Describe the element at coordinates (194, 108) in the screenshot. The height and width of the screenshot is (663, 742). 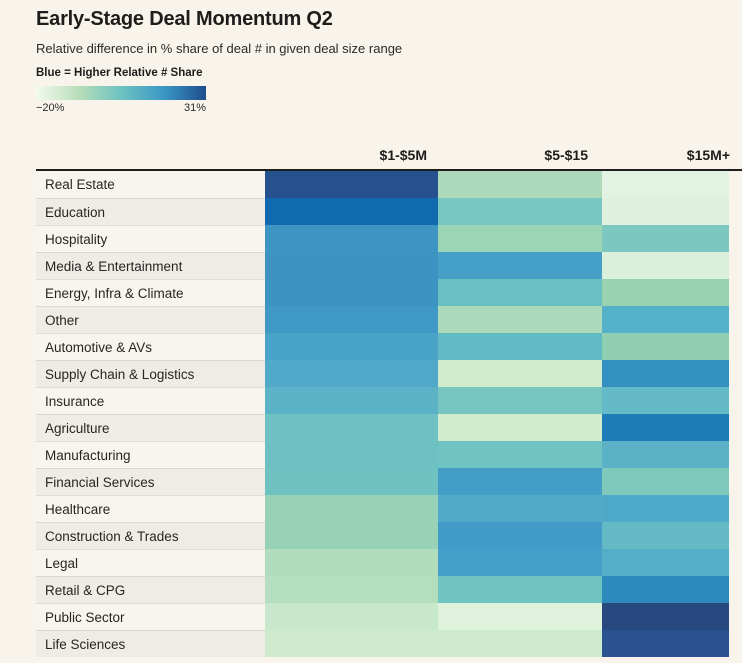
I see `scale-max-label: 31%` at that location.